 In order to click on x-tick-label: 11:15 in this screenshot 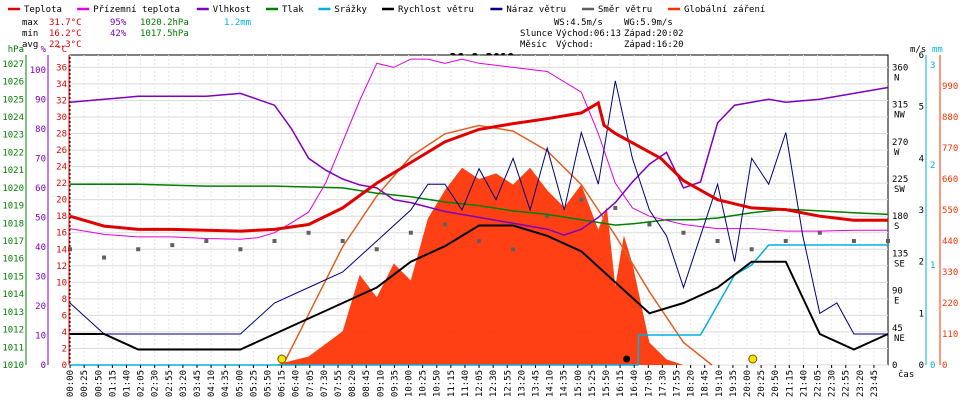, I will do `click(452, 383)`.